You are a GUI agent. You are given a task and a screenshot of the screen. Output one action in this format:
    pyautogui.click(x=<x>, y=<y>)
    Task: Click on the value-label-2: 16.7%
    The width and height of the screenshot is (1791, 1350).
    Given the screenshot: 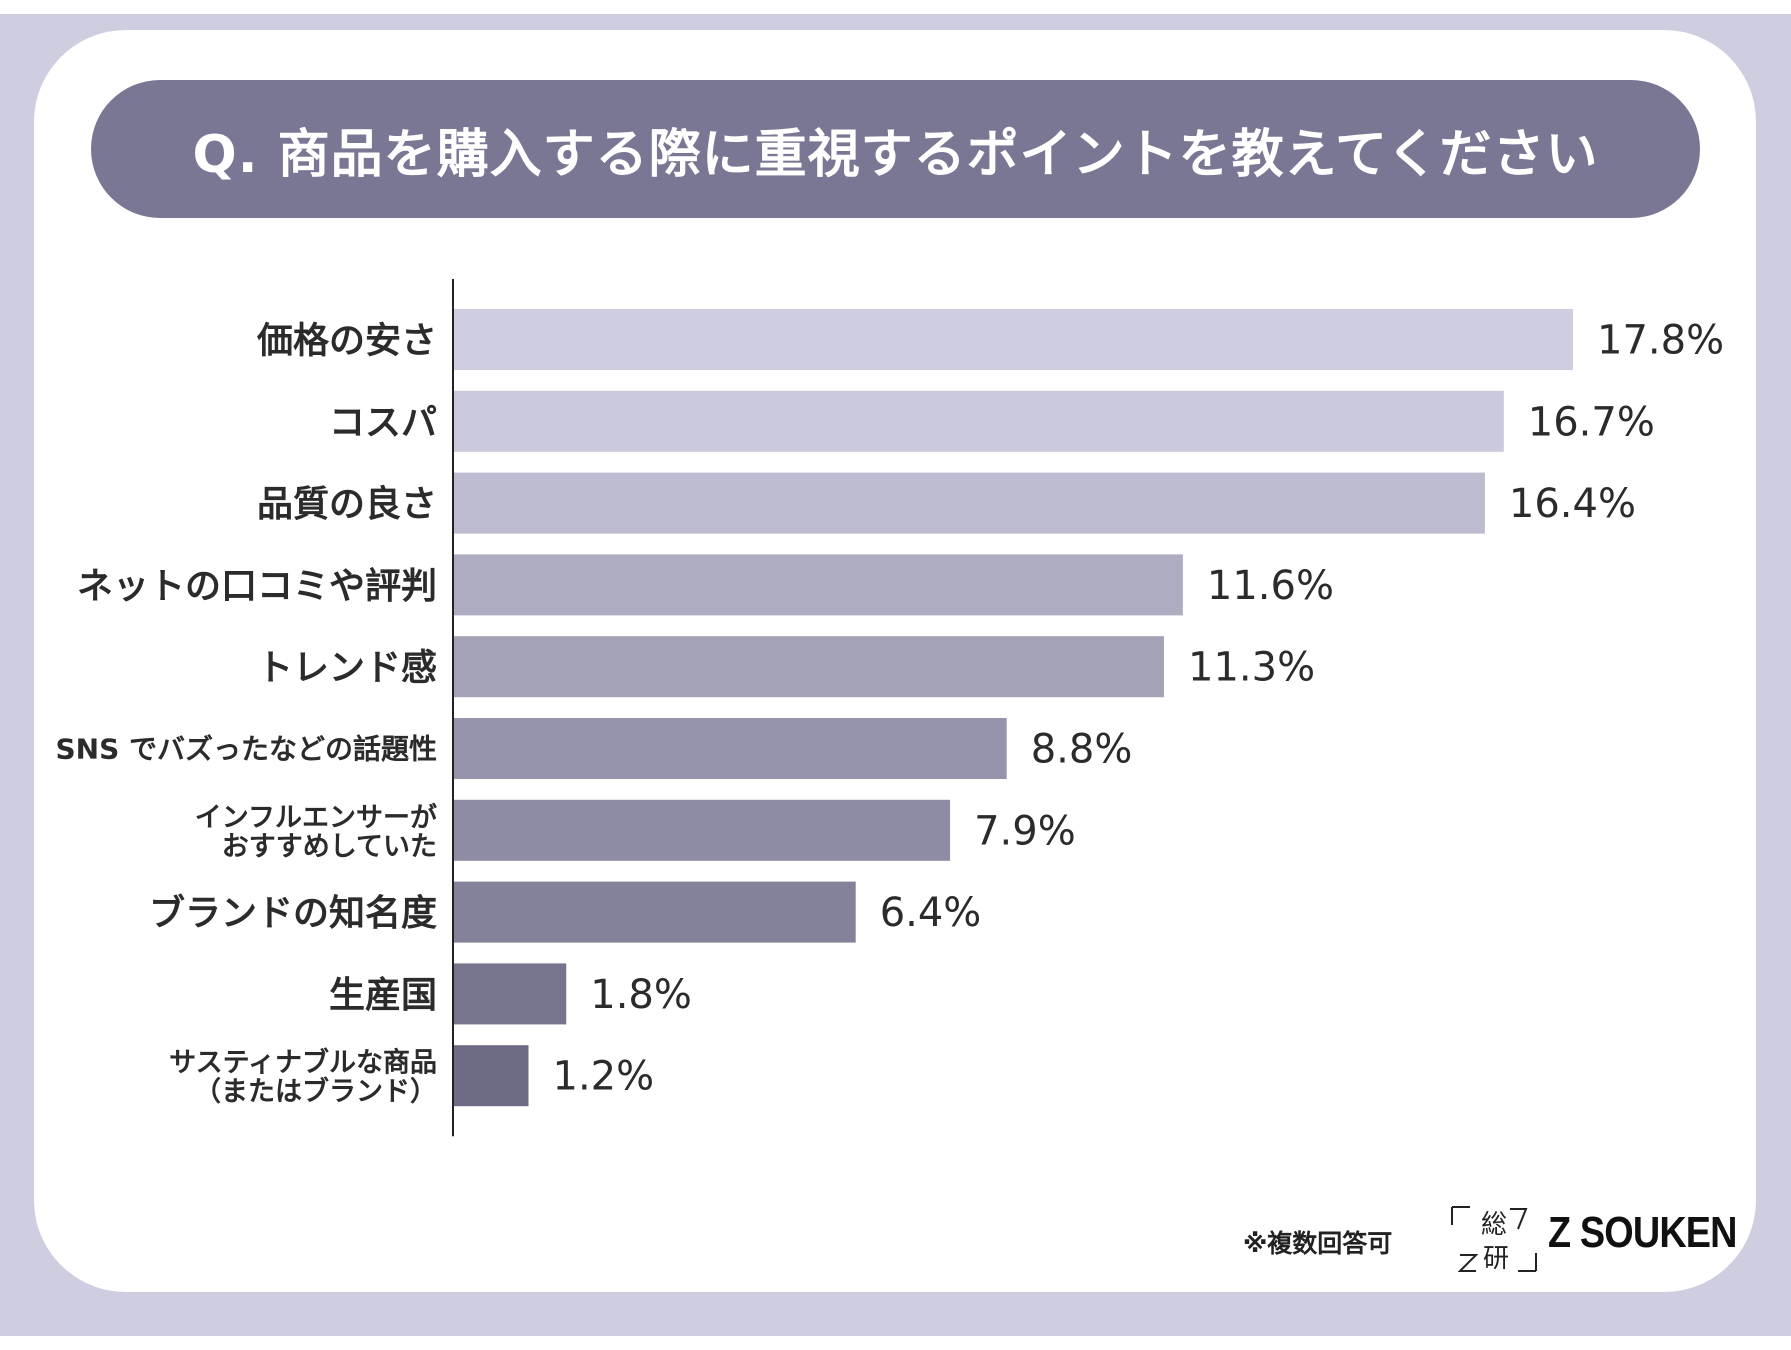 What is the action you would take?
    pyautogui.click(x=1591, y=422)
    